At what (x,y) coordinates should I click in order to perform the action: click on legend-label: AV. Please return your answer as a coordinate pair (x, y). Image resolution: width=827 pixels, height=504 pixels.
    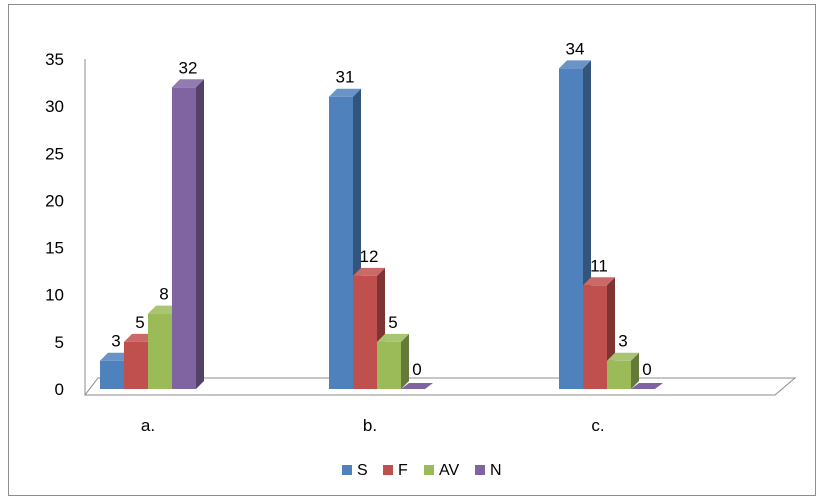
    Looking at the image, I should click on (449, 470).